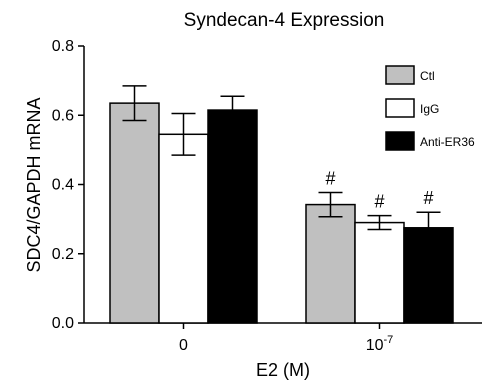 The image size is (492, 386). Describe the element at coordinates (34, 184) in the screenshot. I see `y-axis-label: SDC4/GAPDH mRNA` at that location.